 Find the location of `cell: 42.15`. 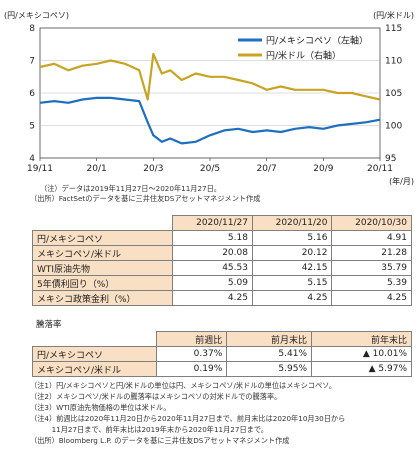

cell: 42.15 is located at coordinates (292, 268).